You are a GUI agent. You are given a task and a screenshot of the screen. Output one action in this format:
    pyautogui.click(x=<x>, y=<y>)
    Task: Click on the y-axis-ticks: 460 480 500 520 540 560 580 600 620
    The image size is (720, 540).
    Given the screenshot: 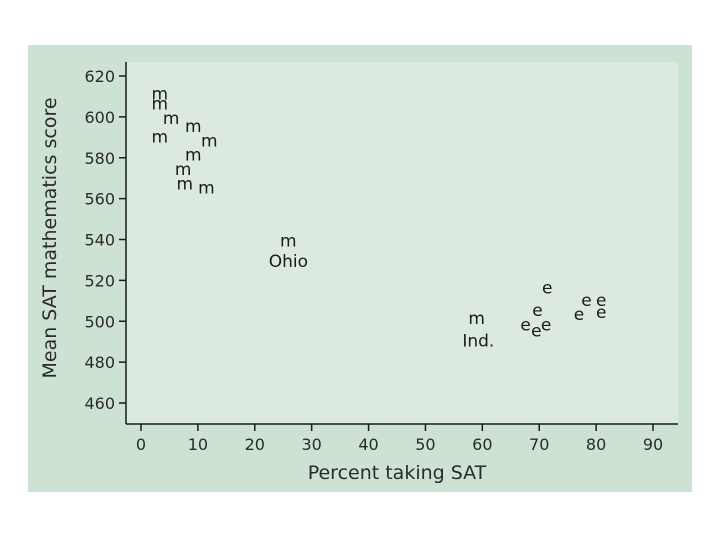 What is the action you would take?
    pyautogui.click(x=105, y=240)
    